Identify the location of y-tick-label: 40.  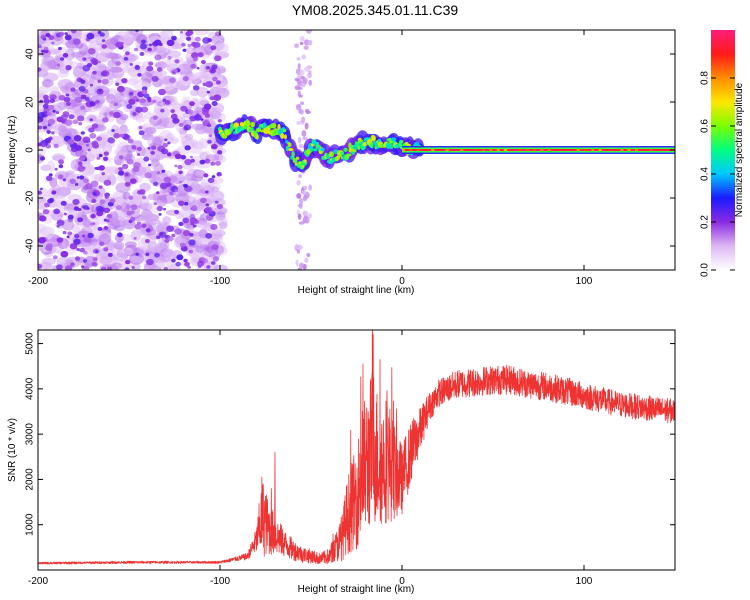
(30, 54).